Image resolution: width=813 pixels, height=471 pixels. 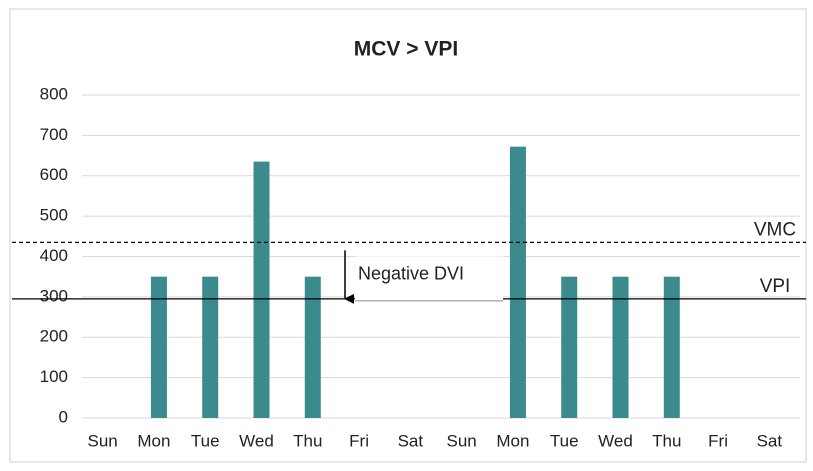 I want to click on y-tick-label: 100, so click(x=54, y=376).